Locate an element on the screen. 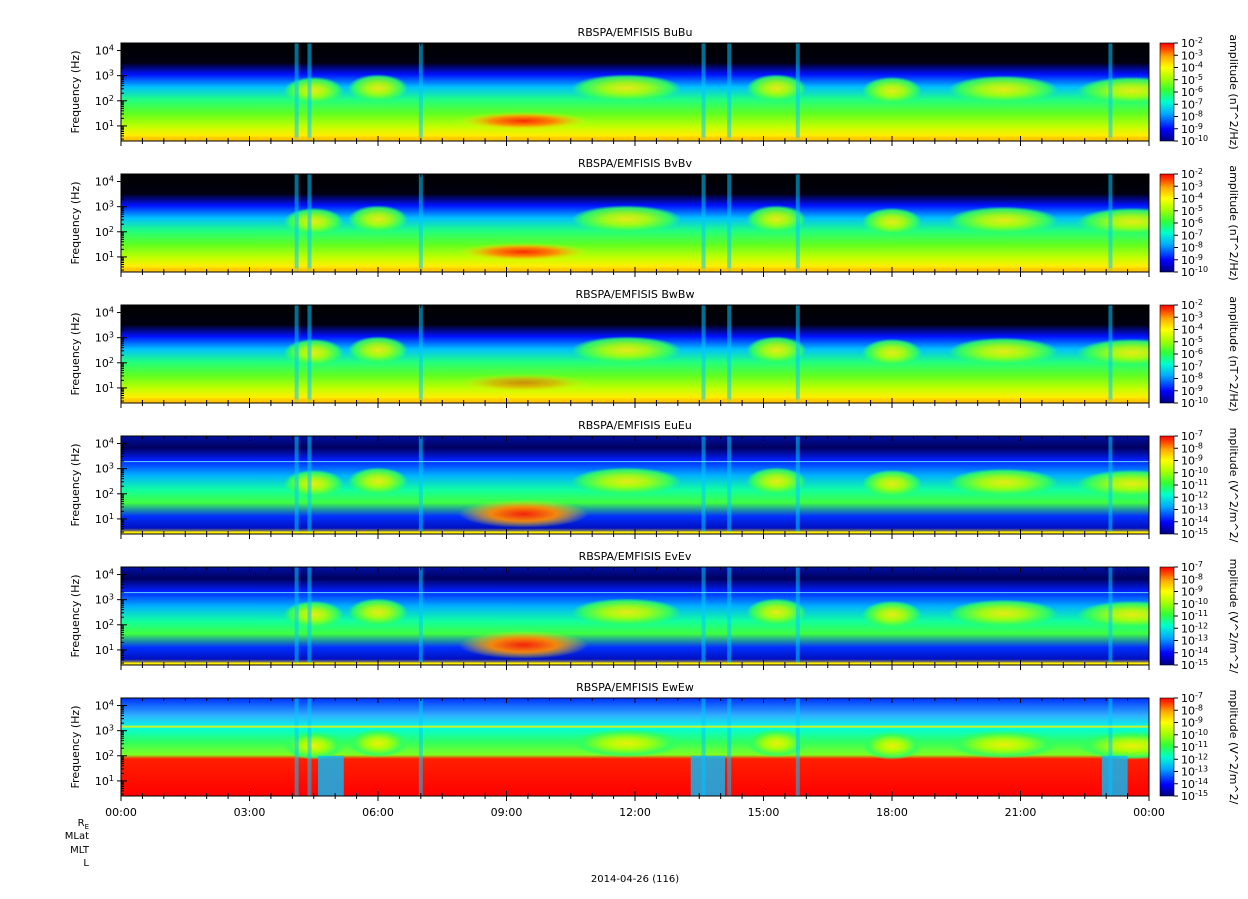 Image resolution: width=1248 pixels, height=899 pixels. ephemeris-label-mlt: MLT is located at coordinates (79, 850).